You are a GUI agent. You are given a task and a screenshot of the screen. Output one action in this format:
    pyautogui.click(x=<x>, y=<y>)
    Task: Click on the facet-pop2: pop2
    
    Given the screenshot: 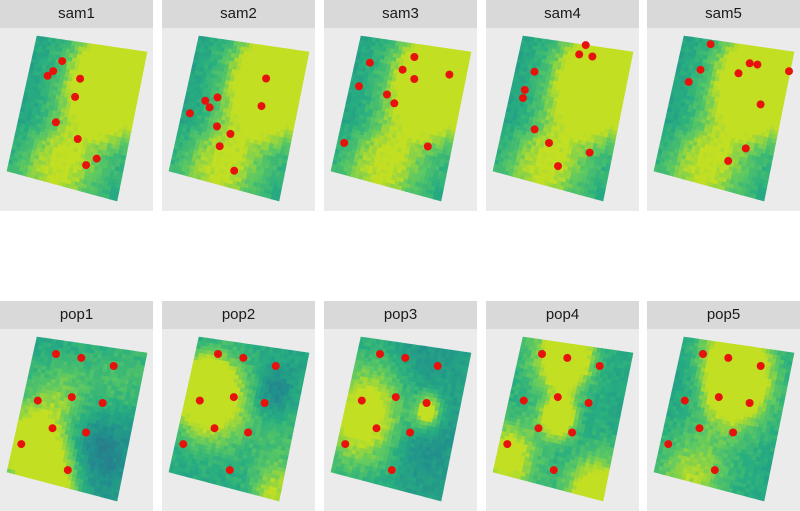 What is the action you would take?
    pyautogui.click(x=238, y=406)
    